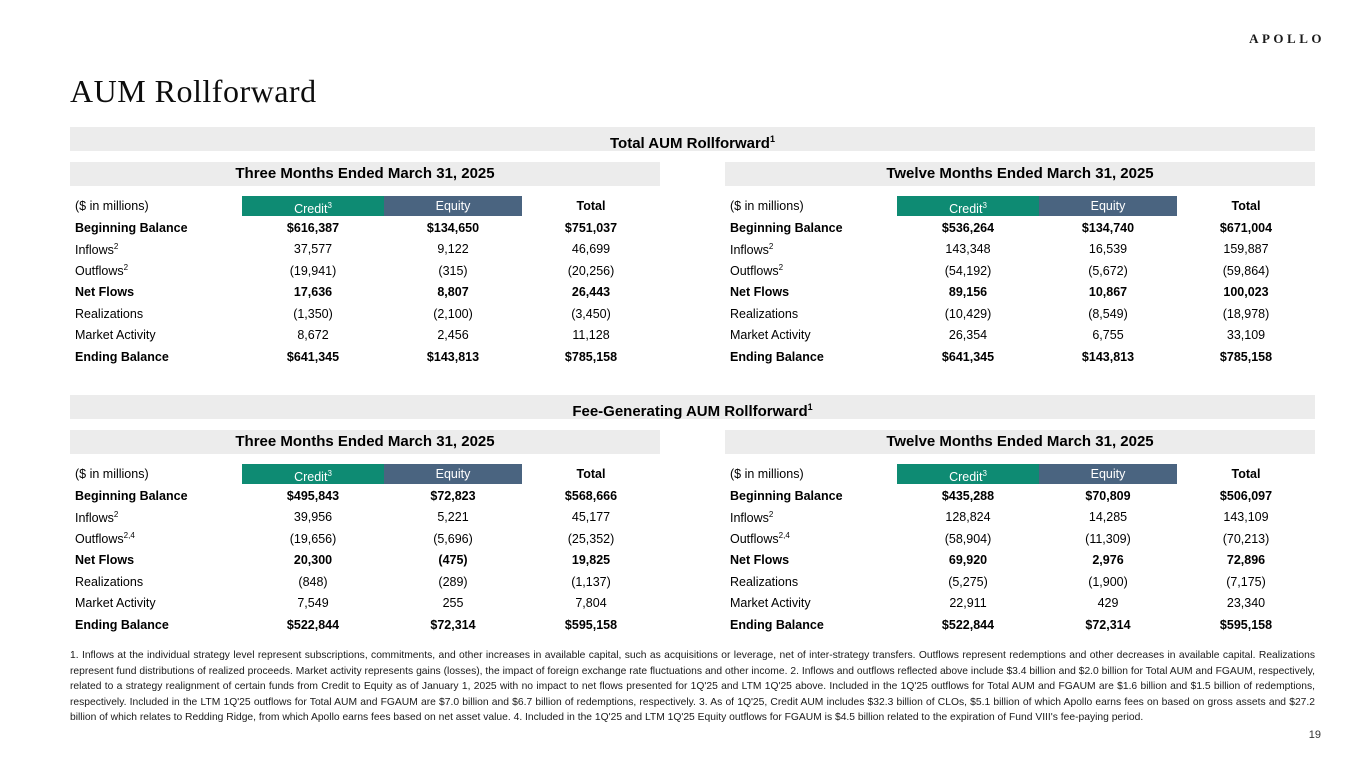  Describe the element at coordinates (1020, 625) in the screenshot. I see `table-row: Ending Balance $522,844 $72,314 $595,158` at that location.